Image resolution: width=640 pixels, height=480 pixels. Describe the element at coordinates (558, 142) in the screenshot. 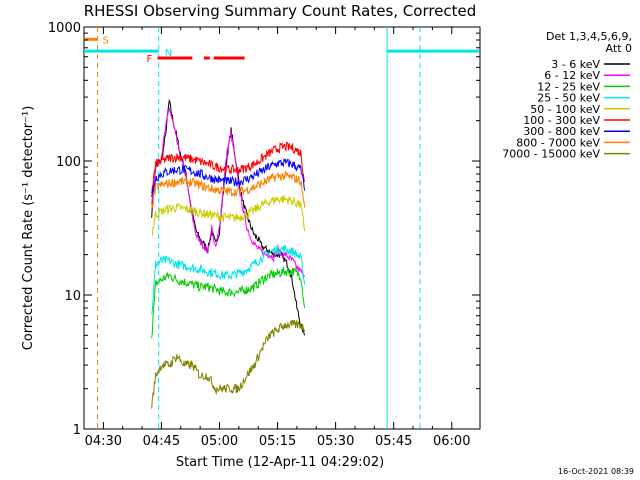

I see `legend-label: 800 - 7000 keV` at that location.